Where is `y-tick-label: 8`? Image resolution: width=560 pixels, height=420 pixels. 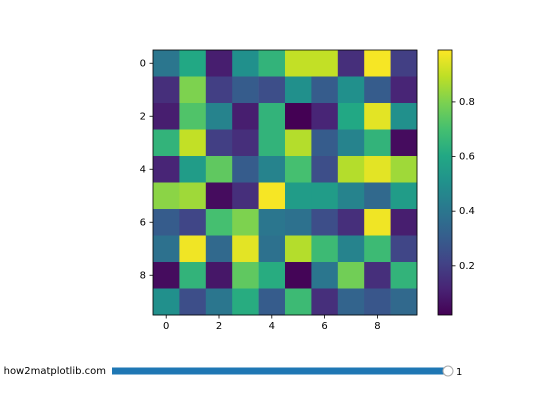 y-tick-label: 8 is located at coordinates (143, 275).